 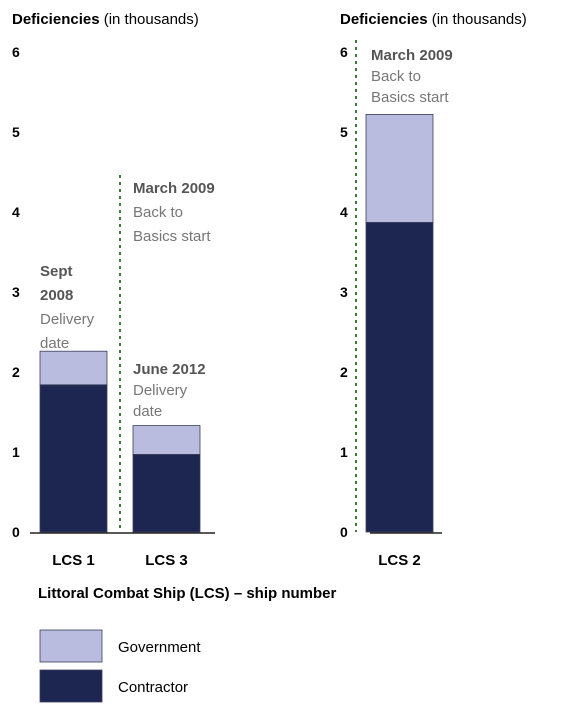 I want to click on annotation-date: 2008, so click(x=56, y=295).